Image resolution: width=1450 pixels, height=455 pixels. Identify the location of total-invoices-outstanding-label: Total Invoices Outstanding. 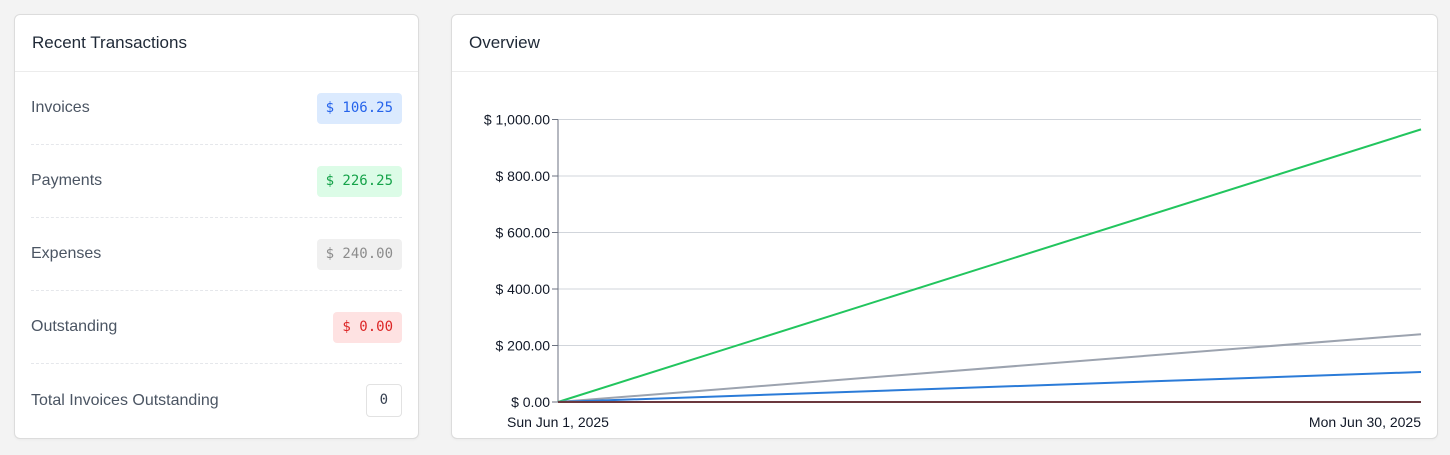
(125, 400).